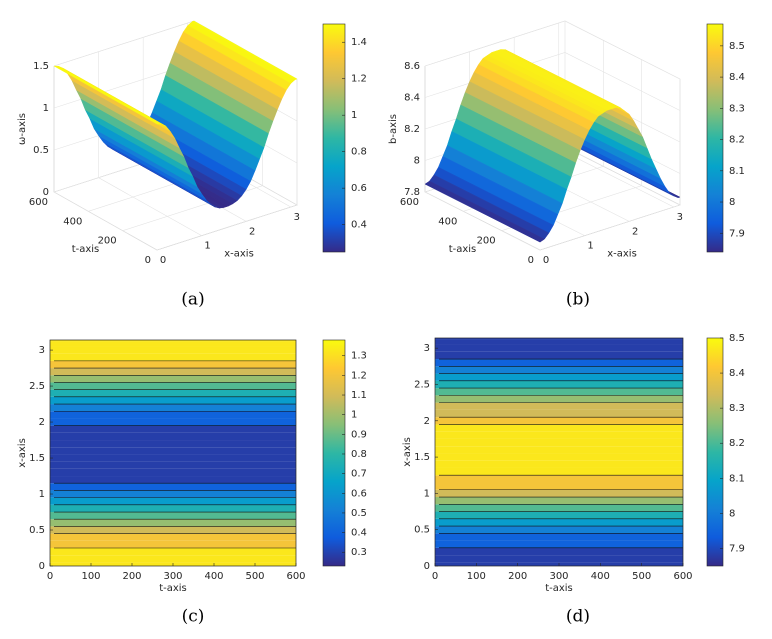 Image resolution: width=772 pixels, height=639 pixels. What do you see at coordinates (42, 422) in the screenshot?
I see `y-tick-label: 2` at bounding box center [42, 422].